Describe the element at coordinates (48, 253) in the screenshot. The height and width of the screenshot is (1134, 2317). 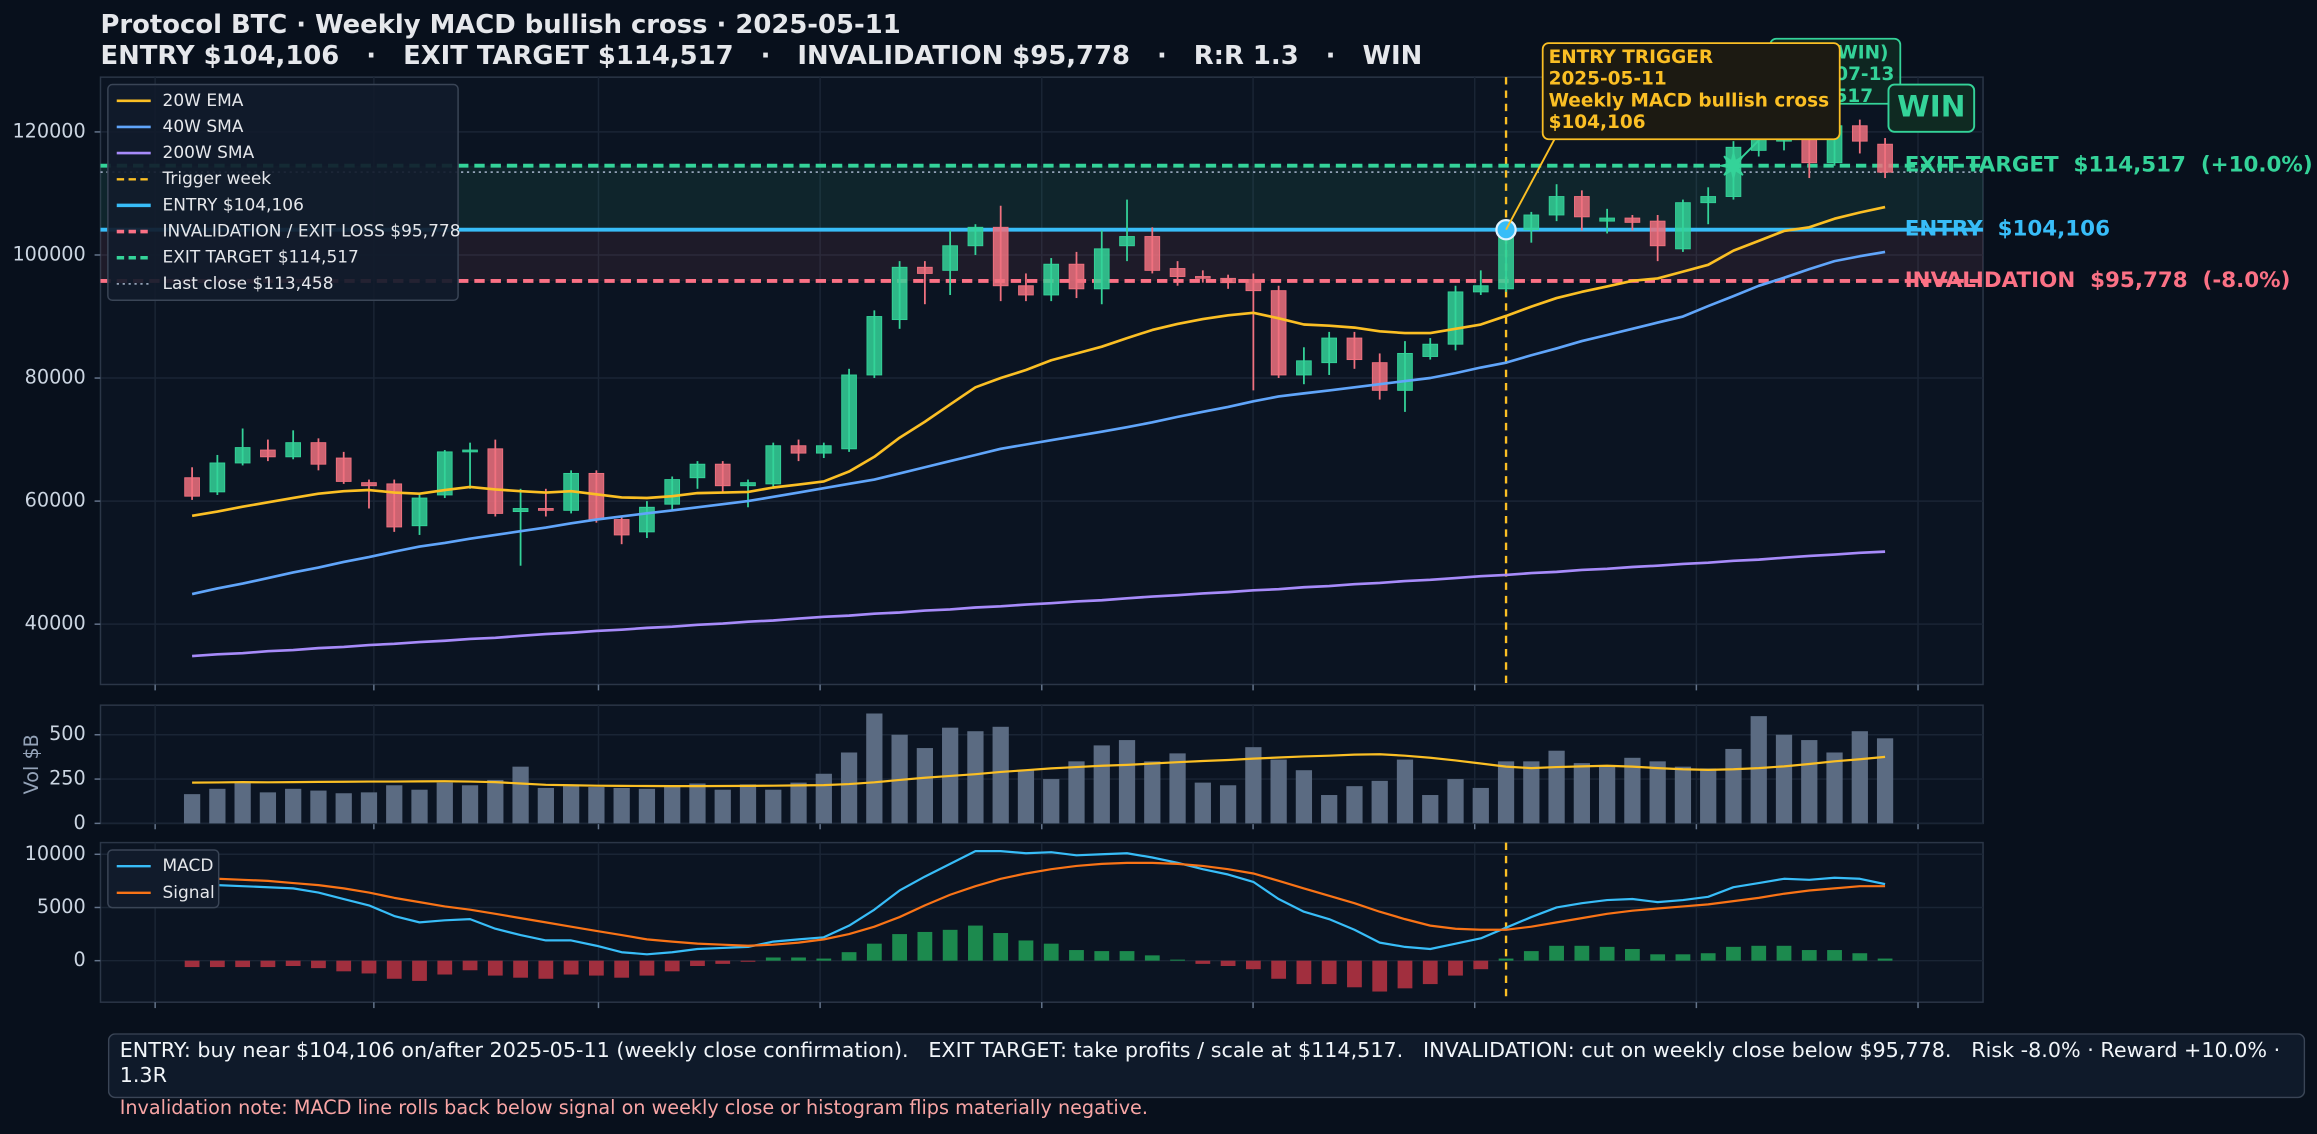
I see `y-tick-label: 100000` at that location.